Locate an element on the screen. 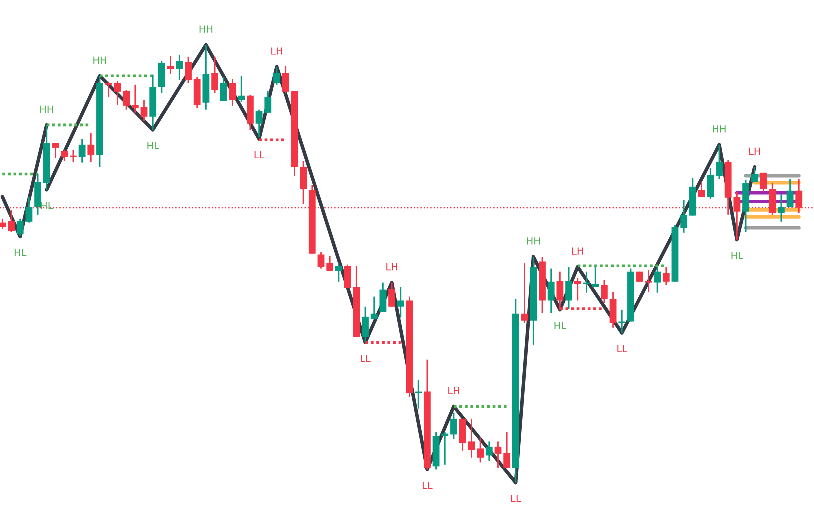 The width and height of the screenshot is (814, 517). text: LL is located at coordinates (516, 498).